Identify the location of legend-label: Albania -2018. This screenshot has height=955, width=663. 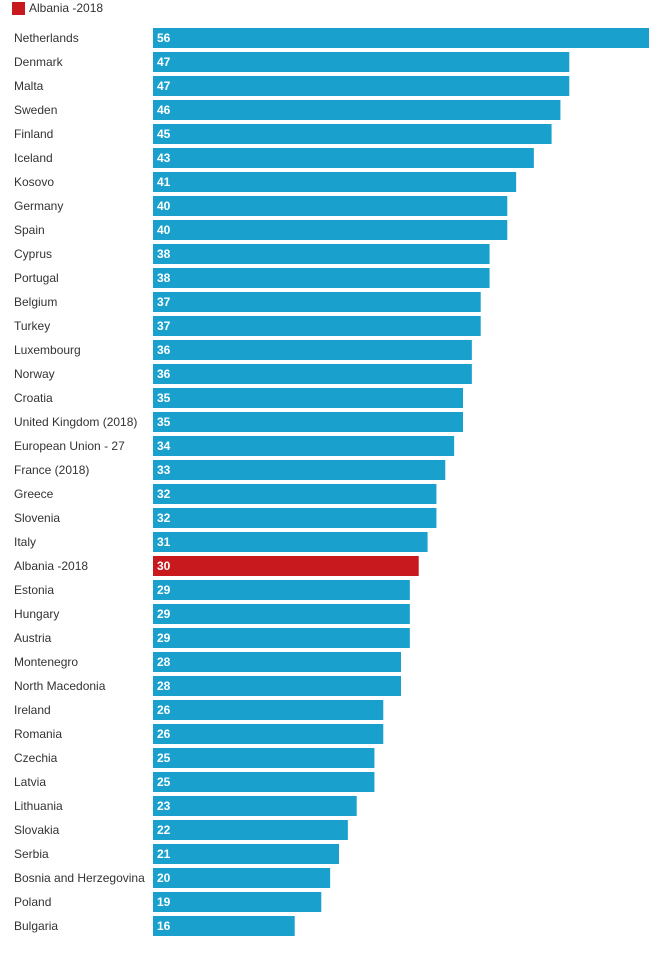
(66, 8).